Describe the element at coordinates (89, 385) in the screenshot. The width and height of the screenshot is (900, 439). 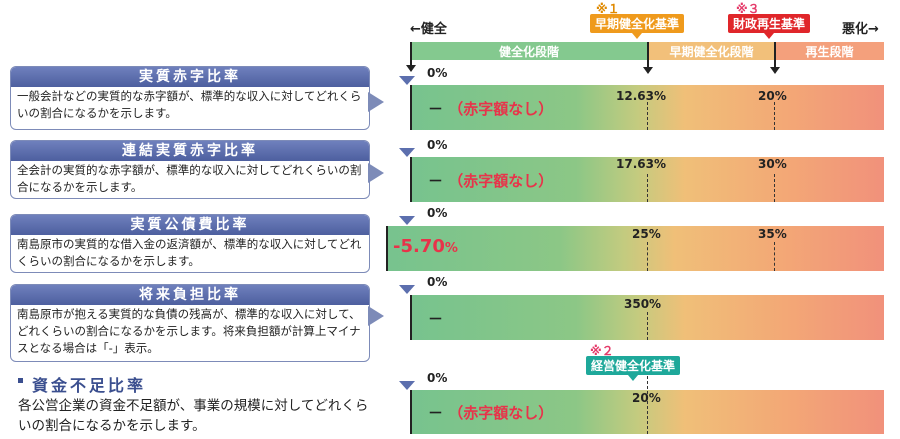
I see `indicator-title: 資金不足比率` at that location.